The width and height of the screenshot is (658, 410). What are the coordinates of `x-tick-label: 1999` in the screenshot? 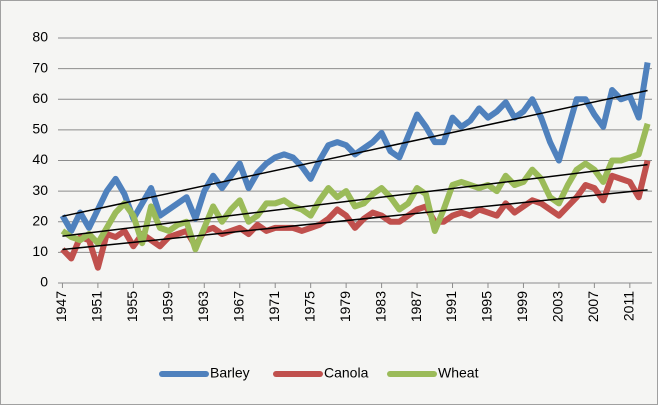 It's located at (522, 306).